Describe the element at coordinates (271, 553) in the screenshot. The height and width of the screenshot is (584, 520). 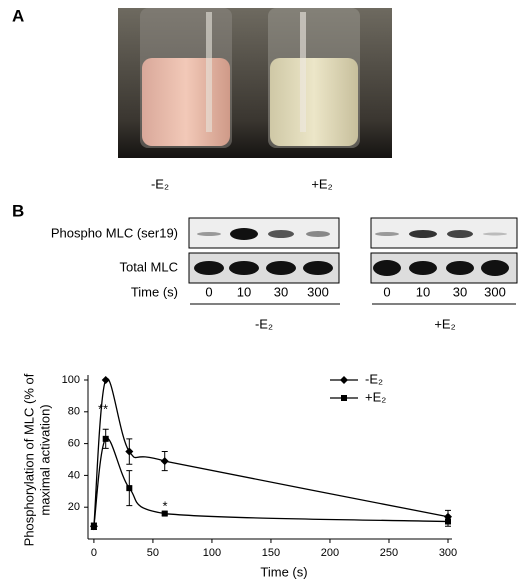
I see `x-tick-label: 150` at that location.